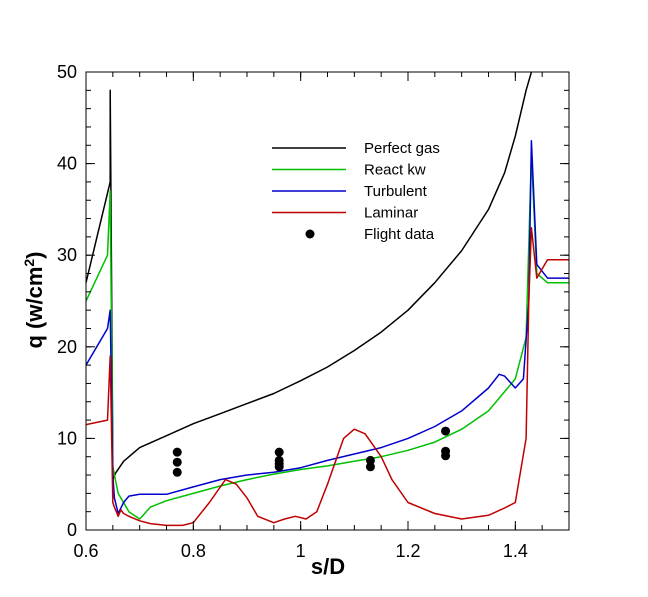  What do you see at coordinates (29, 263) in the screenshot?
I see `y-axis-title-sup: 2` at bounding box center [29, 263].